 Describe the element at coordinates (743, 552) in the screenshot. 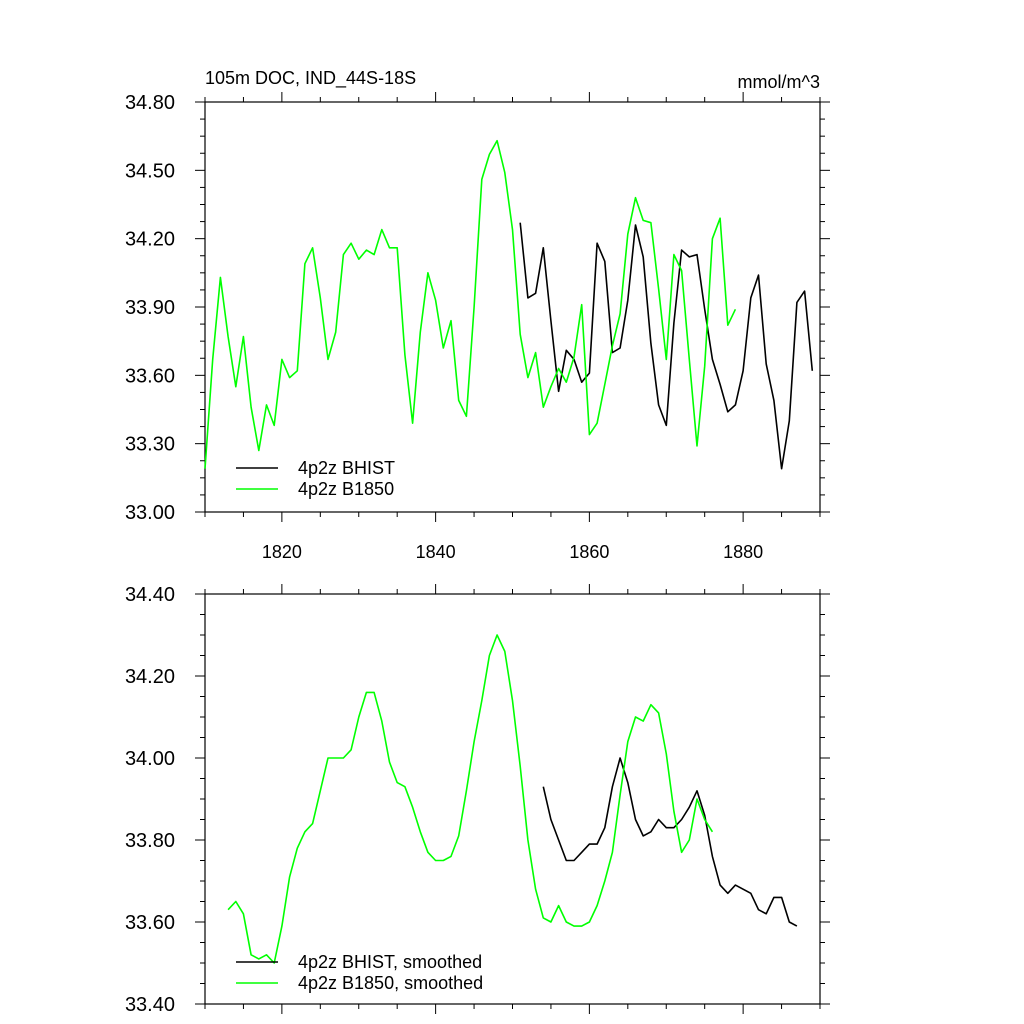

I see `x-tick-label: 1880` at that location.